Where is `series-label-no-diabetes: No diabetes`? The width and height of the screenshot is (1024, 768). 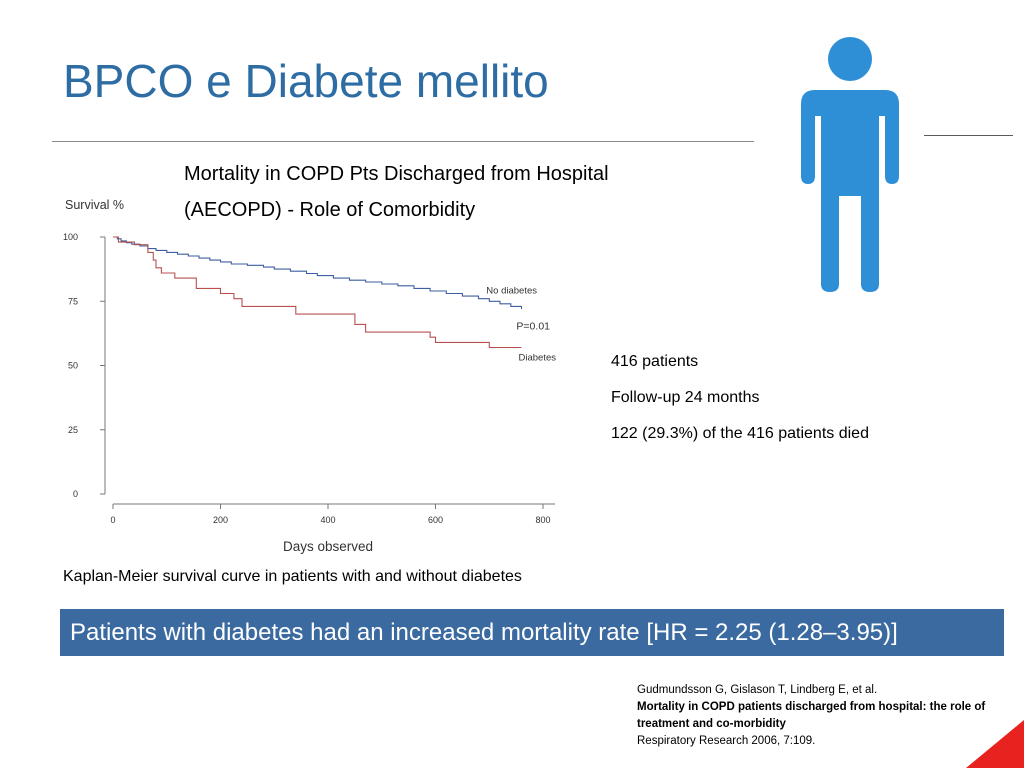
series-label-no-diabetes: No diabetes is located at coordinates (511, 291).